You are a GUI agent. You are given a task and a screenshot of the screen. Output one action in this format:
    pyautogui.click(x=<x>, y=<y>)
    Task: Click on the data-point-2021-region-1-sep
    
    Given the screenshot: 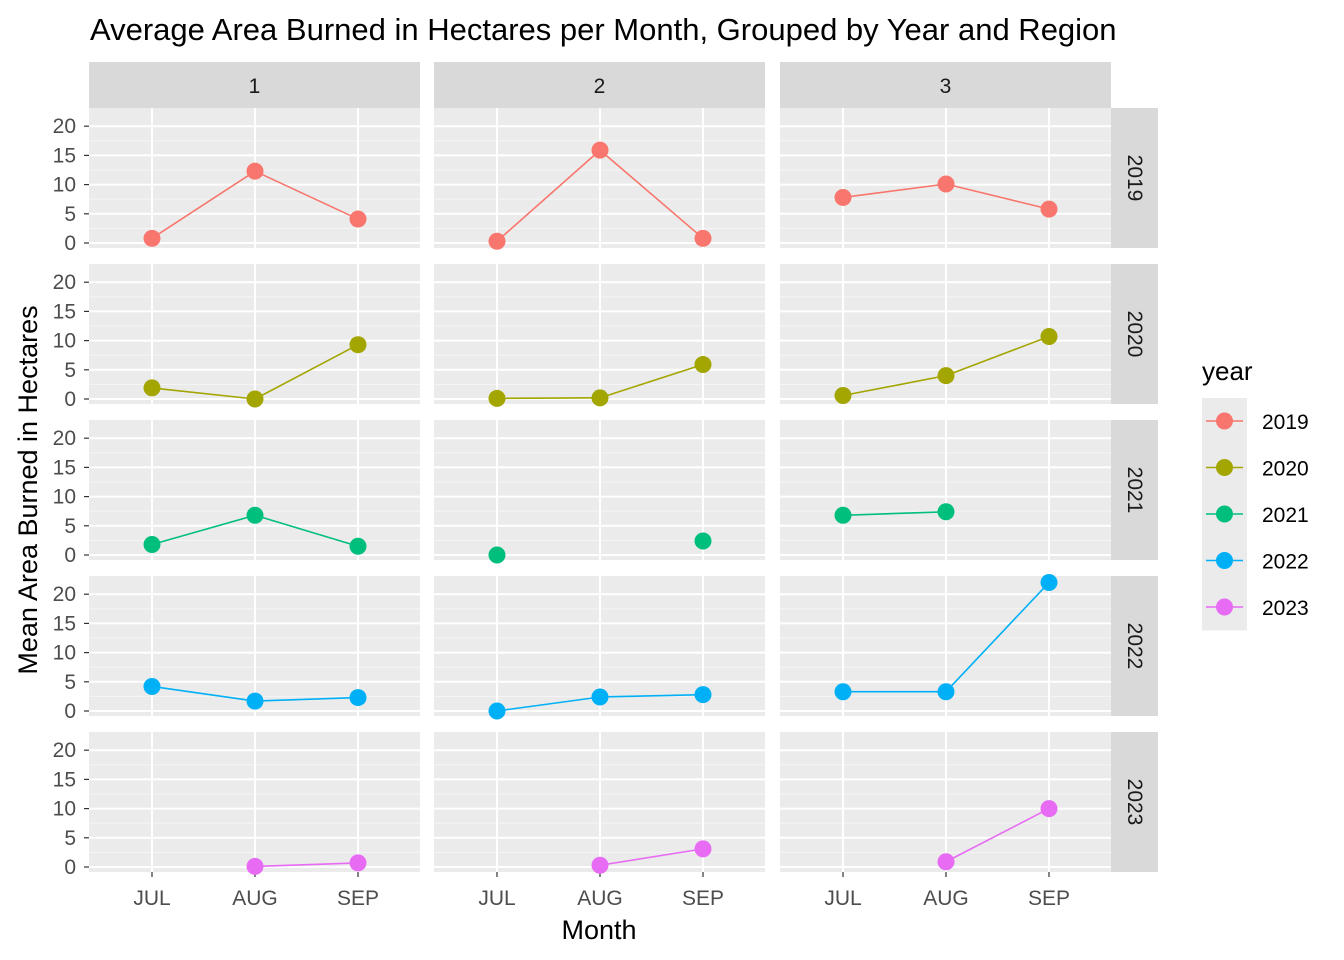 What is the action you would take?
    pyautogui.click(x=358, y=546)
    